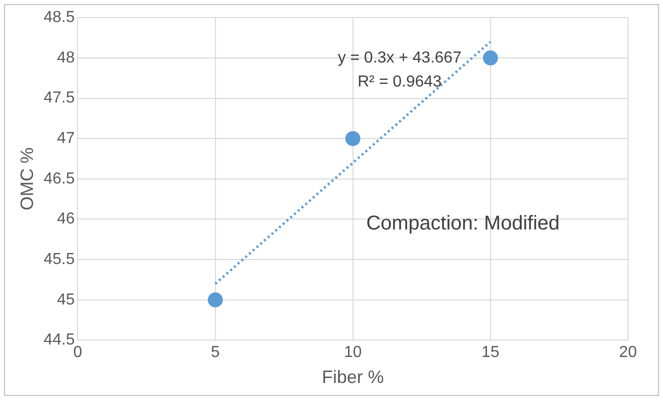 Image resolution: width=663 pixels, height=400 pixels. What do you see at coordinates (59, 98) in the screenshot?
I see `y-tick-label: 47.5` at bounding box center [59, 98].